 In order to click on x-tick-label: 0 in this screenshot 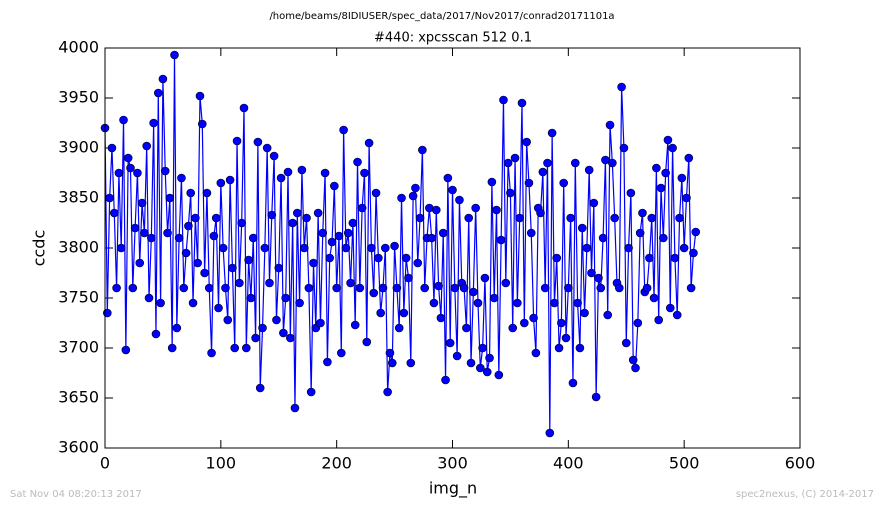, I will do `click(105, 463)`.